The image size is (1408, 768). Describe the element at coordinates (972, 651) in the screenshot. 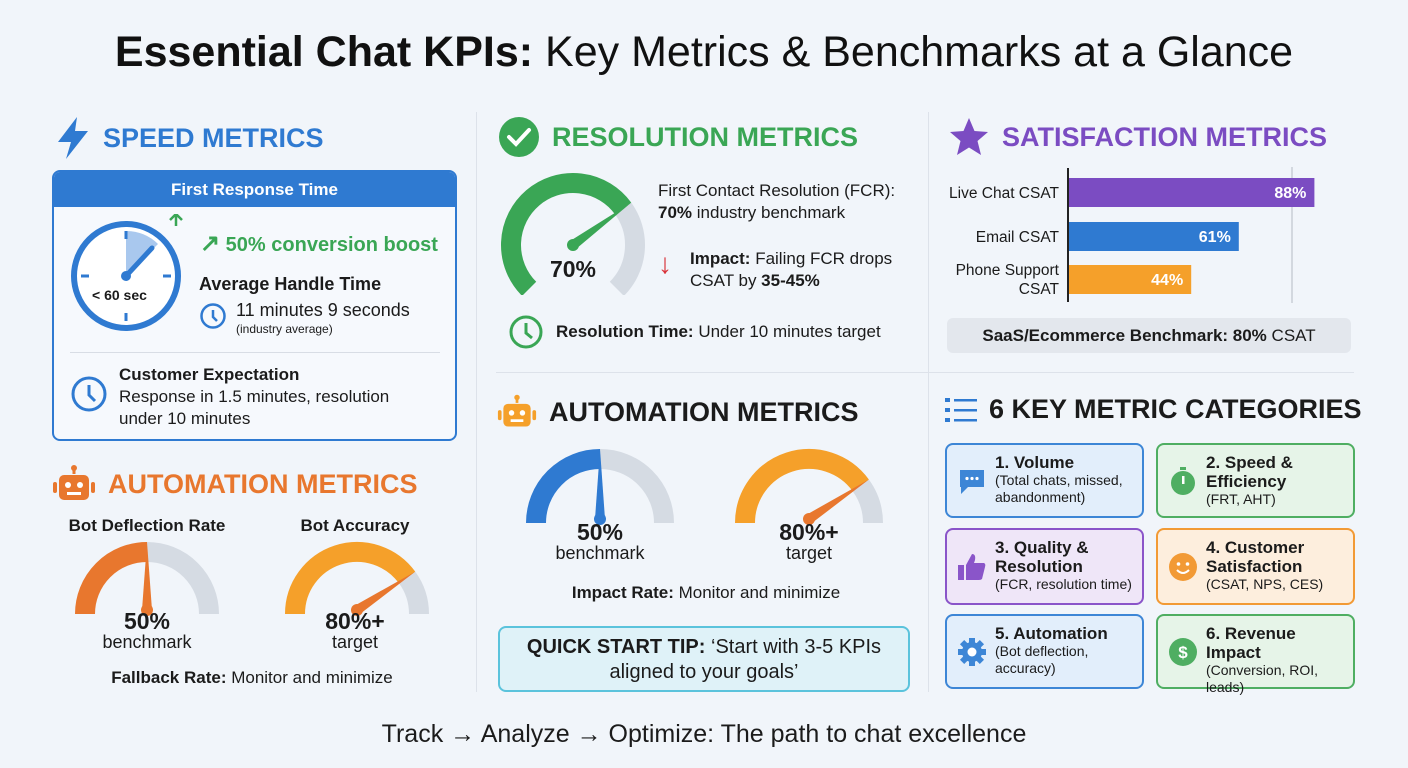

I see `gear-icon` at that location.